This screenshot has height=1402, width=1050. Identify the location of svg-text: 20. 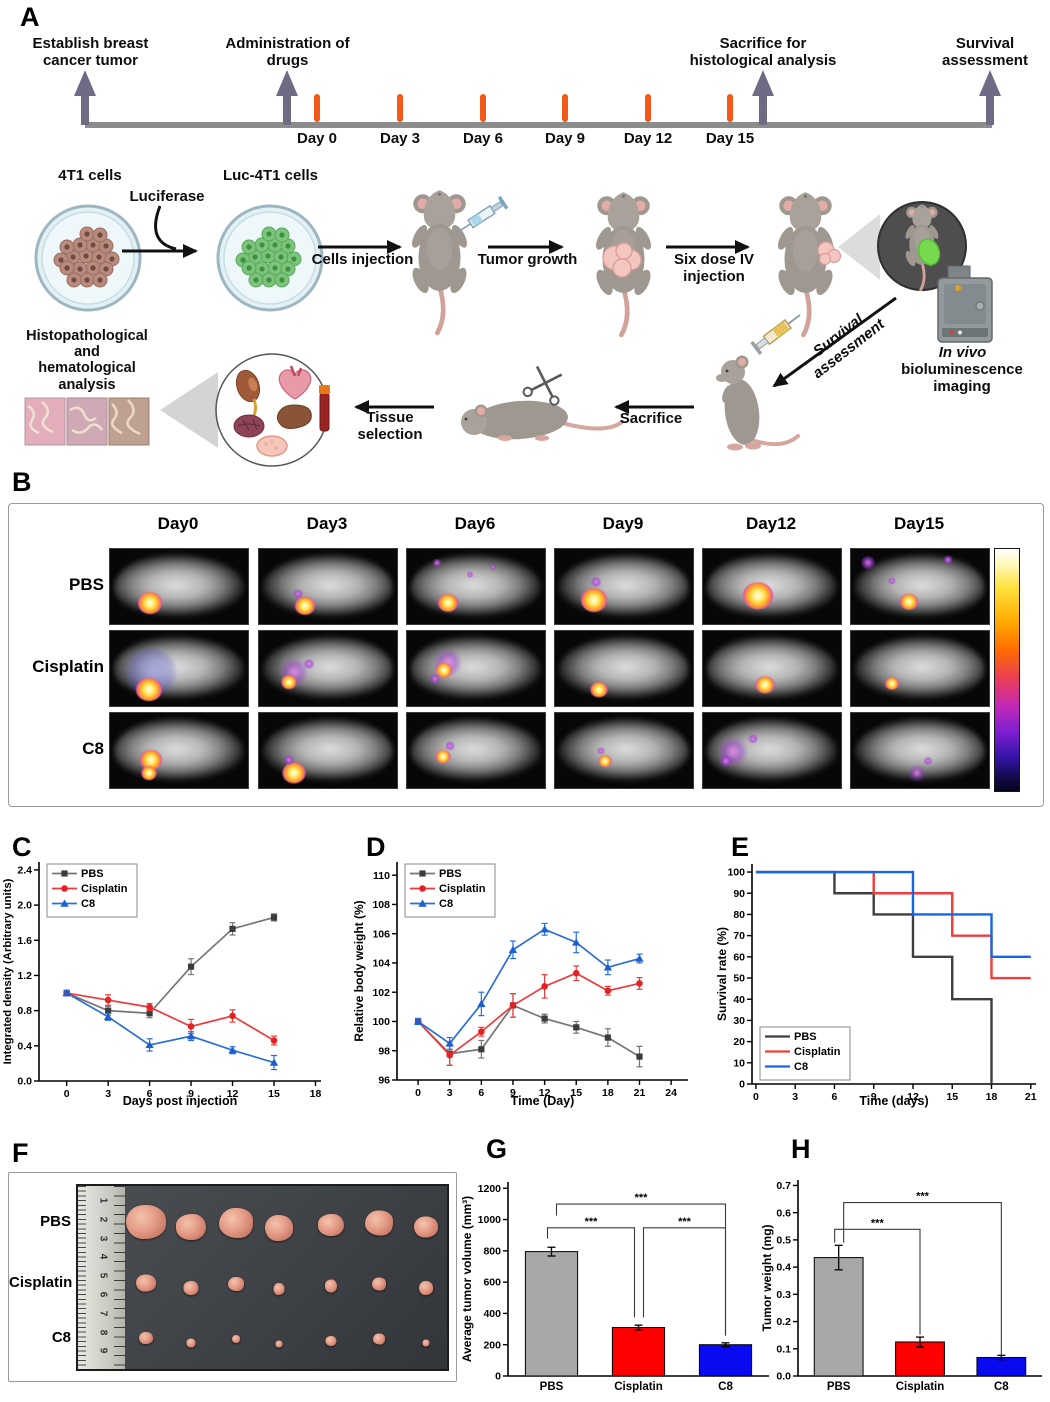
(739, 1042).